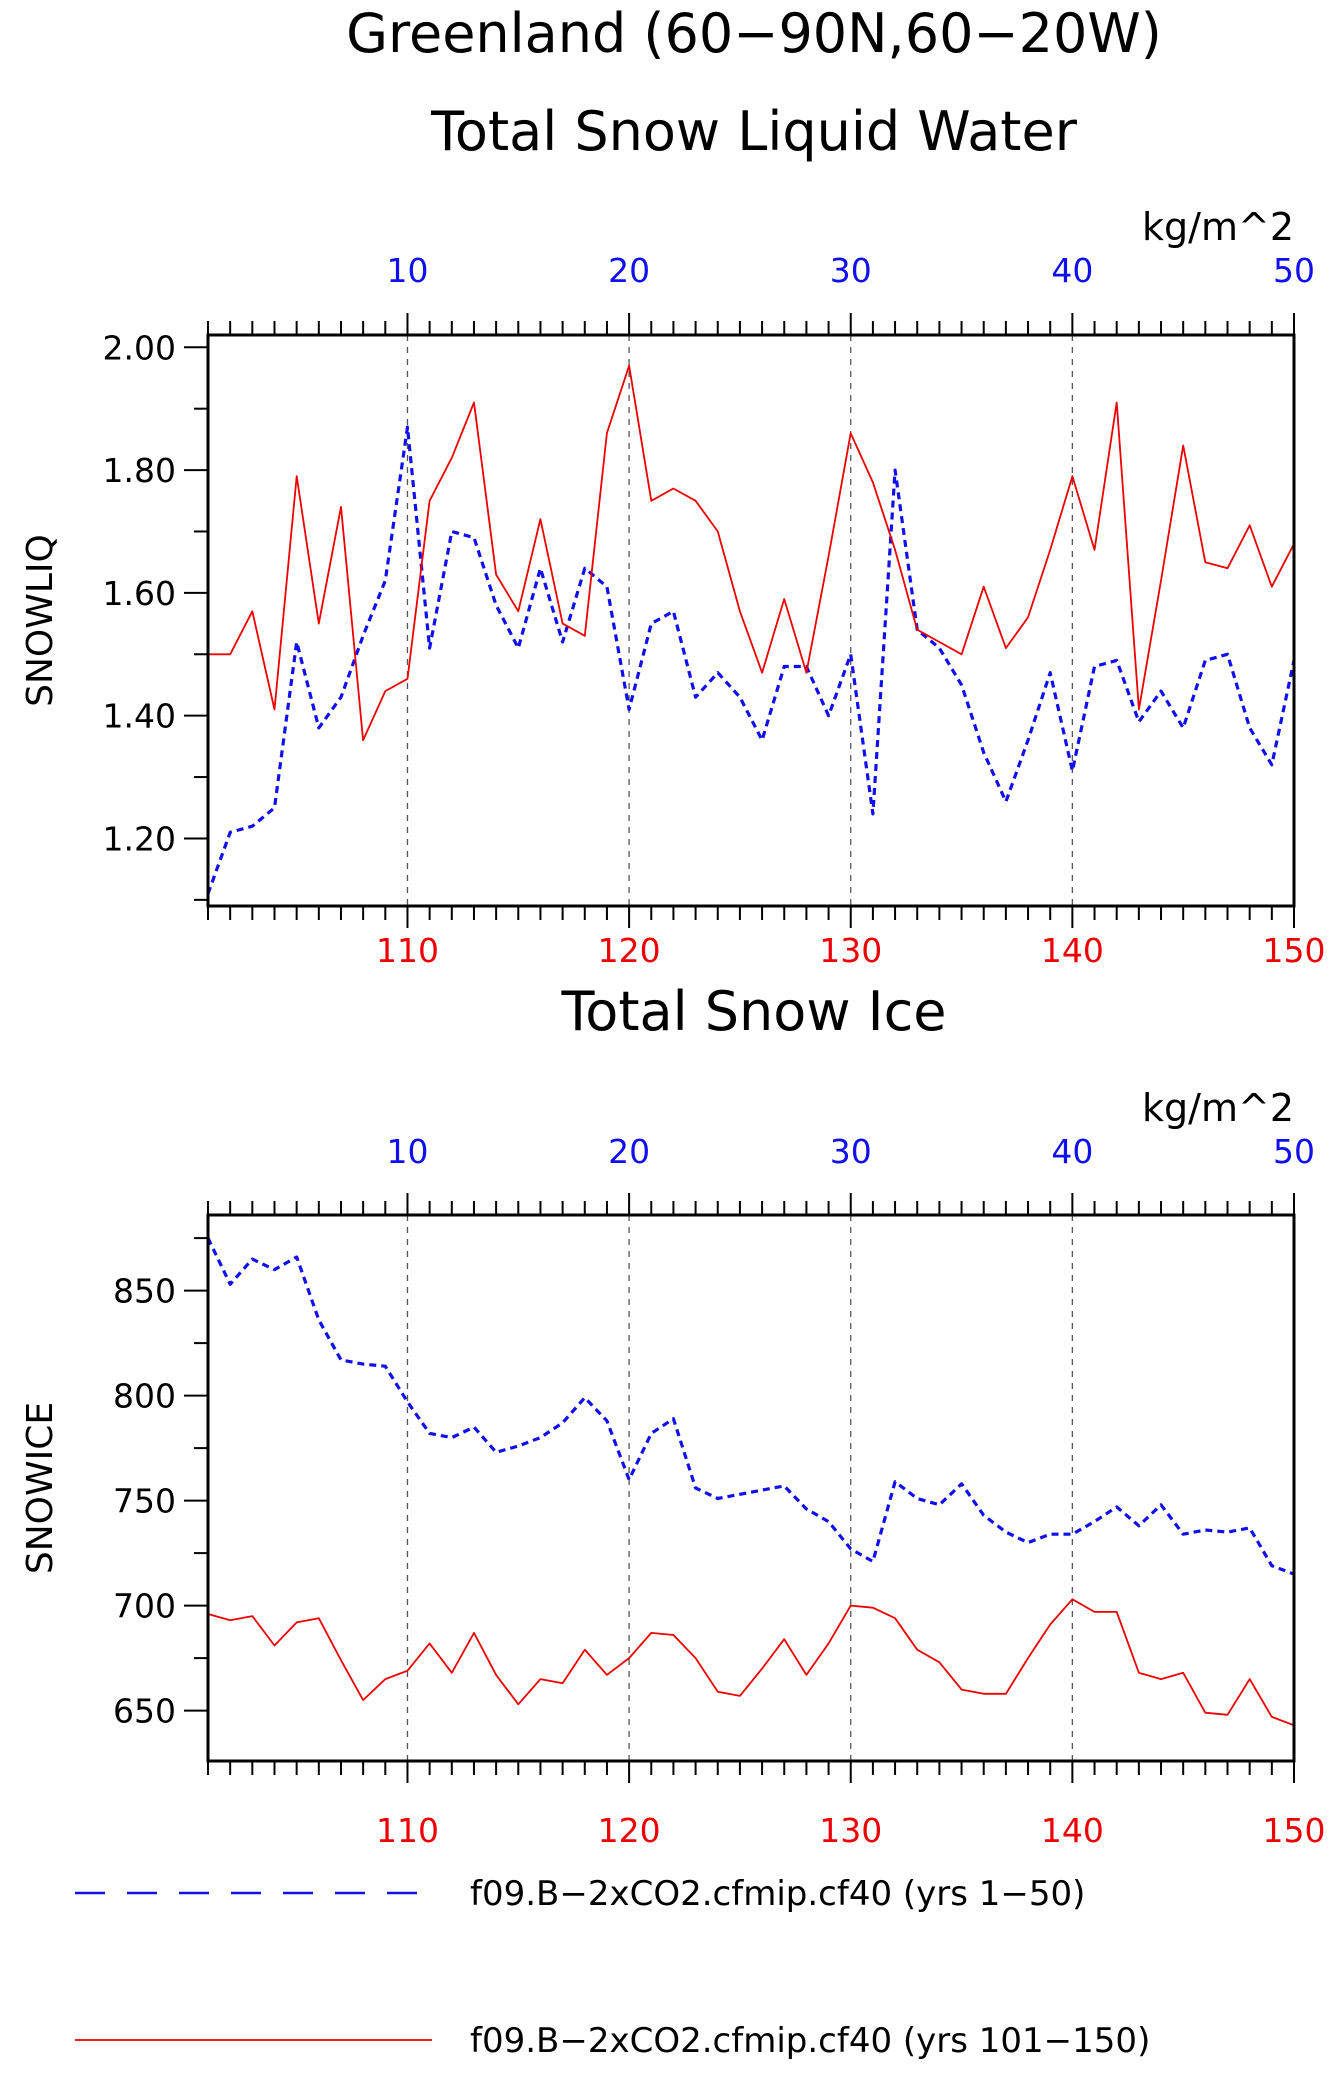  Describe the element at coordinates (144, 1291) in the screenshot. I see `y-tick-label: 850` at that location.